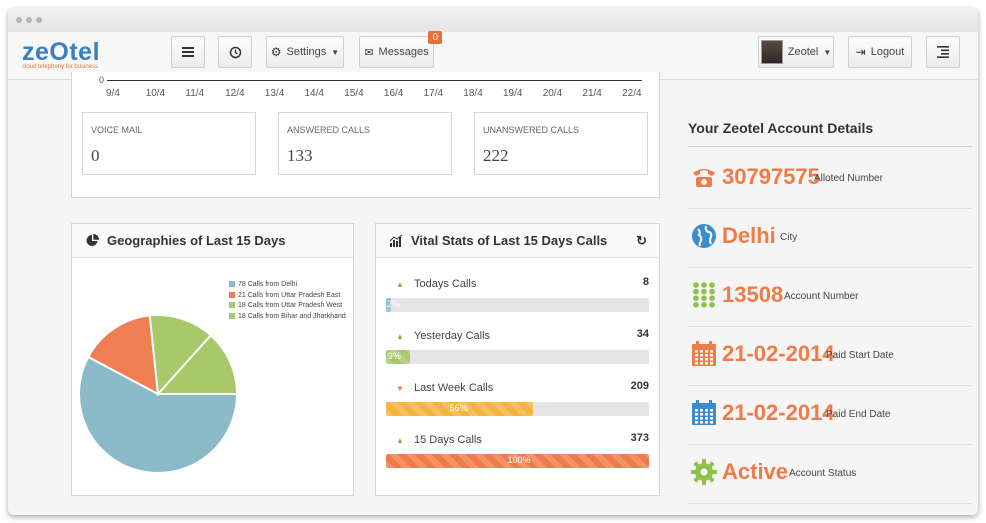  I want to click on x-tick-label: 13/4, so click(274, 93).